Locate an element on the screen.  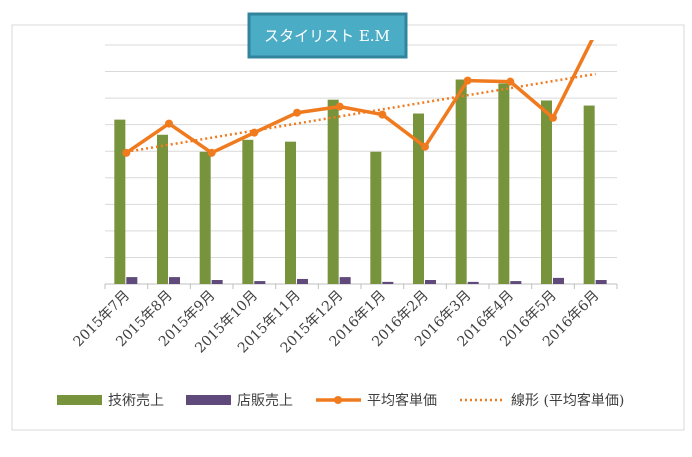
chart-title: スタイリスト E.M is located at coordinates (327, 36).